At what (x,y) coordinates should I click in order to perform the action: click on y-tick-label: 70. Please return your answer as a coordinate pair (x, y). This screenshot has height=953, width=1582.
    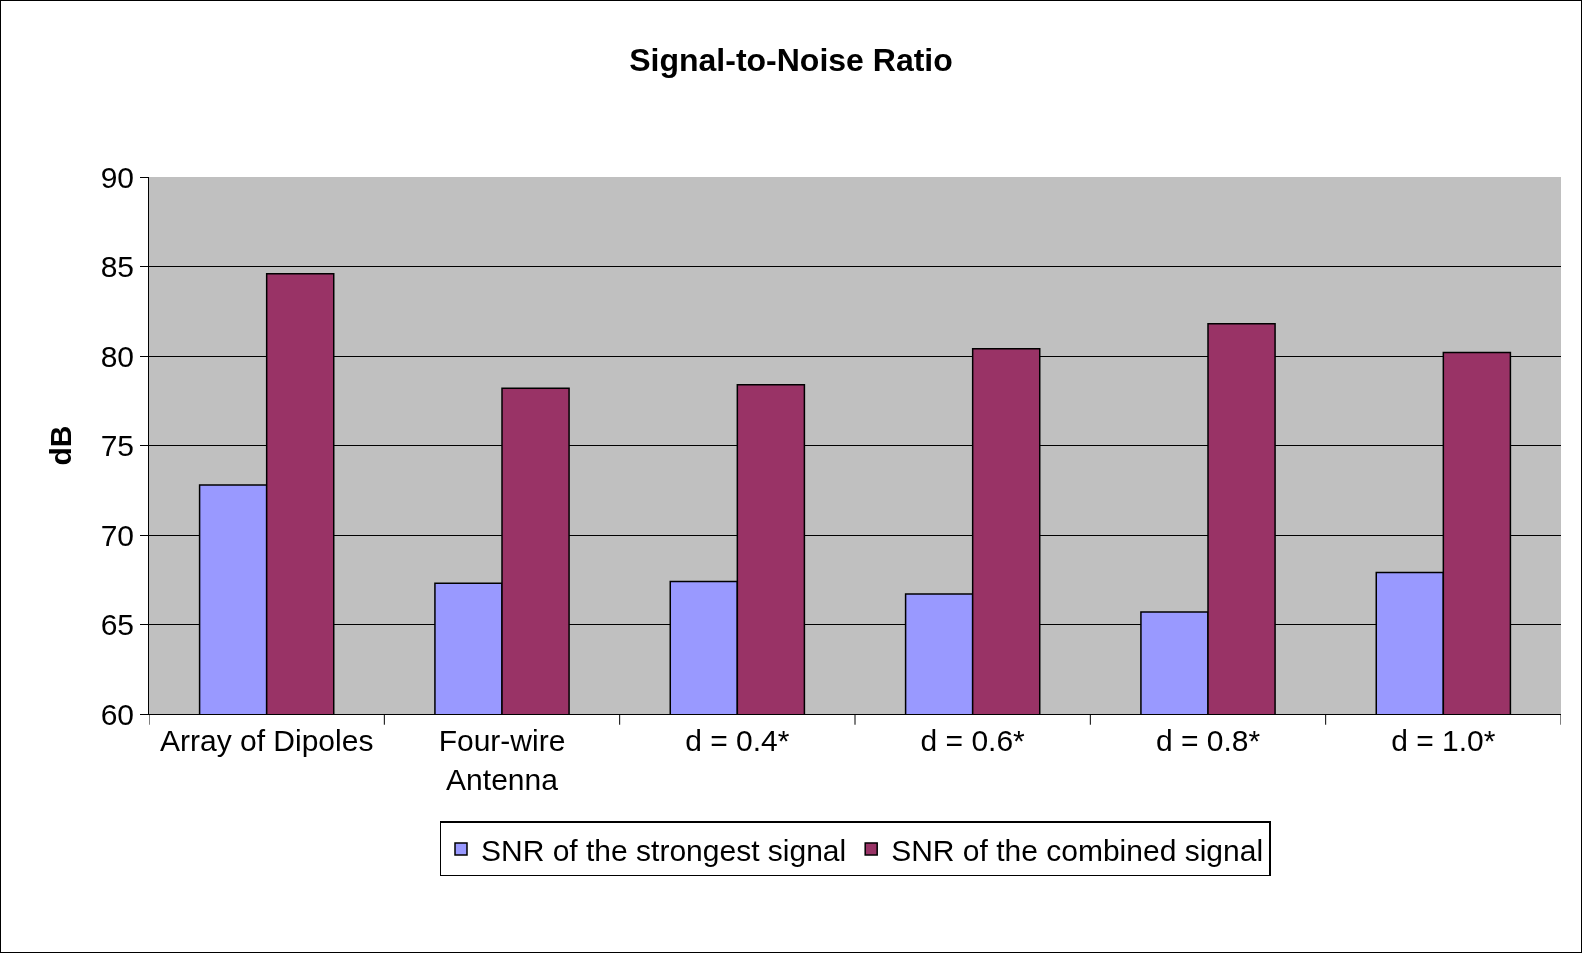
    Looking at the image, I should click on (117, 535).